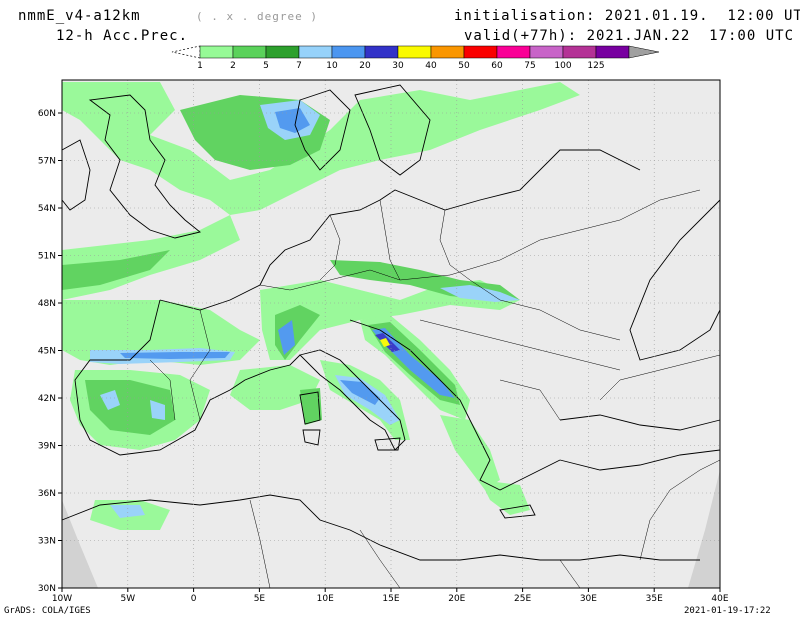  What do you see at coordinates (47, 114) in the screenshot?
I see `lat-tick-label: 60N` at bounding box center [47, 114].